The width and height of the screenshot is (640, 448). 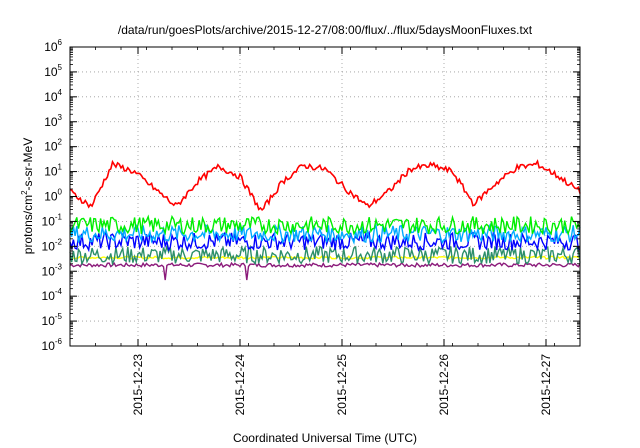 I want to click on series-line-purple, so click(x=325, y=271).